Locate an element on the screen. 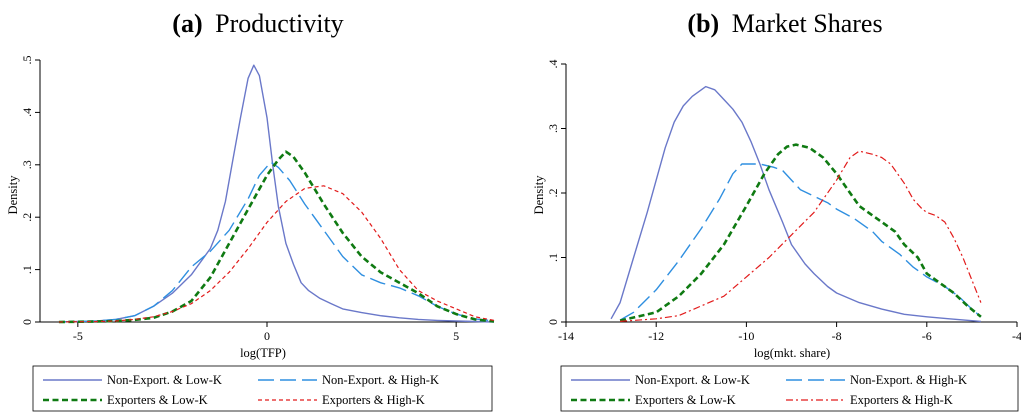 The image size is (1021, 415). y-tick-label-a: .5 is located at coordinates (27, 60).